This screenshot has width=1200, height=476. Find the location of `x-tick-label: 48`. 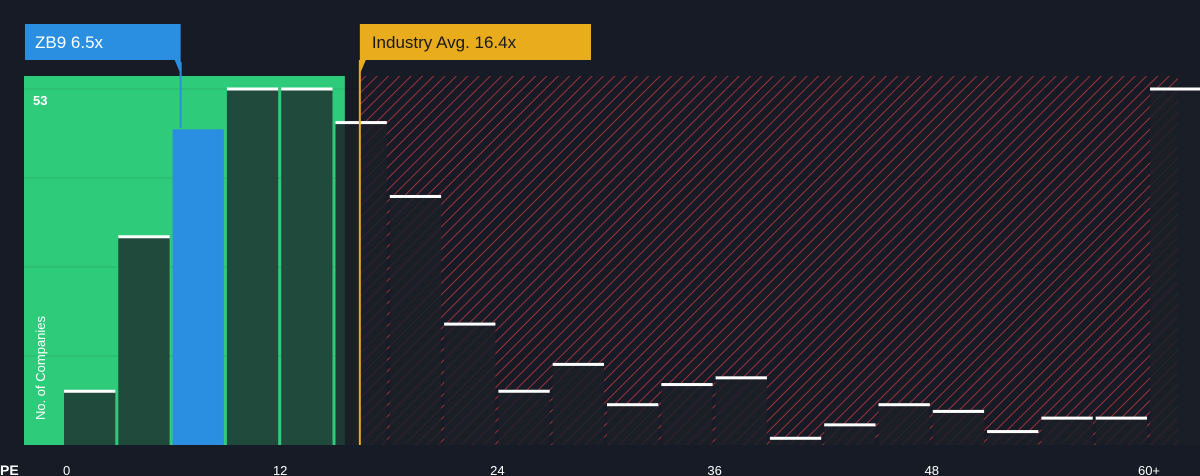

x-tick-label: 48 is located at coordinates (932, 469).